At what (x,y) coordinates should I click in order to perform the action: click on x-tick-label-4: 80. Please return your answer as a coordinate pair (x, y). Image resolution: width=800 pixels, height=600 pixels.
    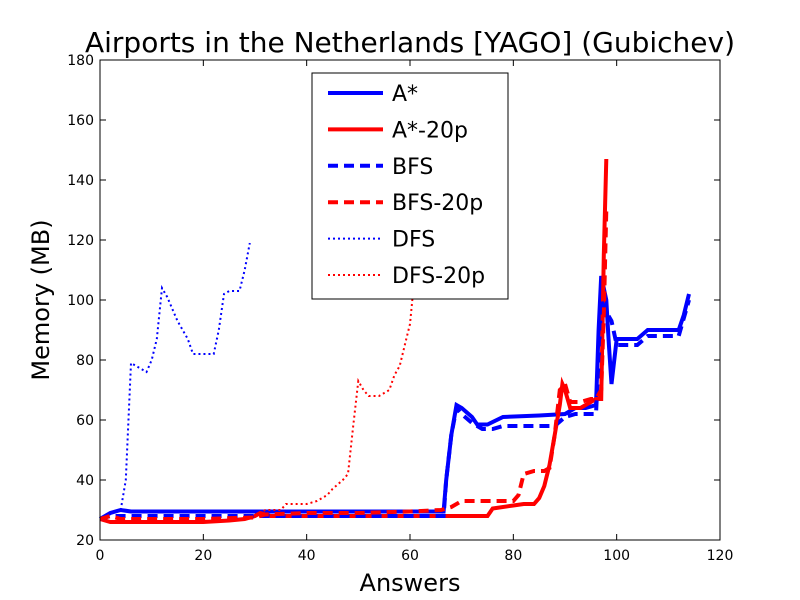
    Looking at the image, I should click on (513, 556).